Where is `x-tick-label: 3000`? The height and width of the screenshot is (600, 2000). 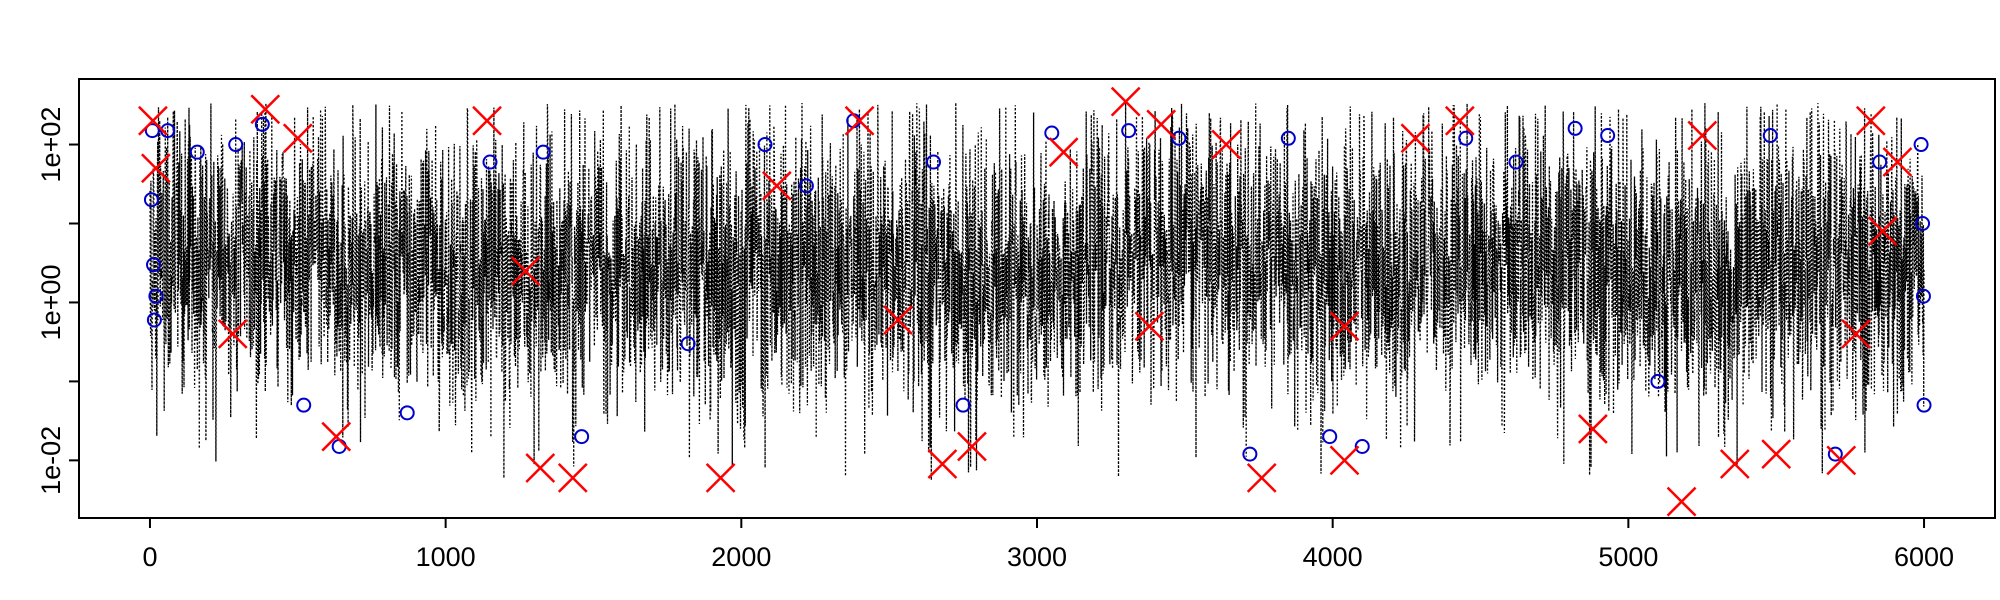 x-tick-label: 3000 is located at coordinates (1037, 557).